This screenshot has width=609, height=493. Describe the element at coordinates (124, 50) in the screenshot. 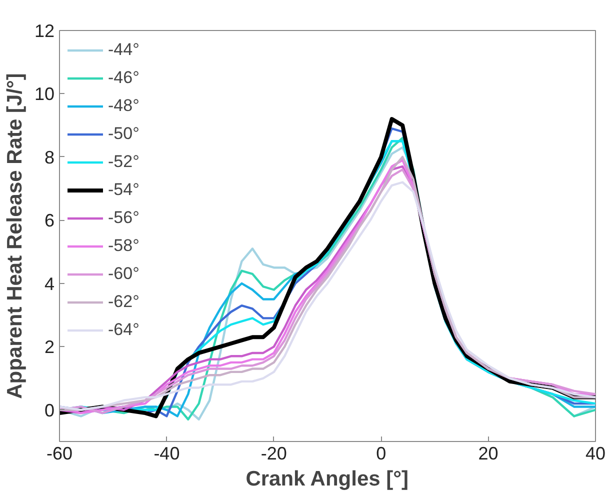

I see `legend-label: -44°` at that location.